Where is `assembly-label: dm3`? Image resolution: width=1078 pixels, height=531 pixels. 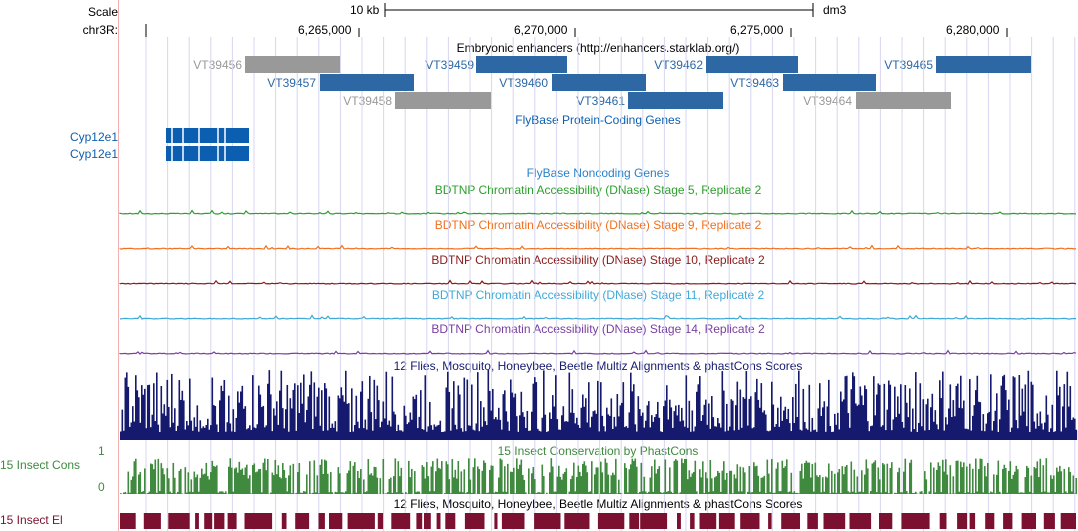
assembly-label: dm3 is located at coordinates (835, 10).